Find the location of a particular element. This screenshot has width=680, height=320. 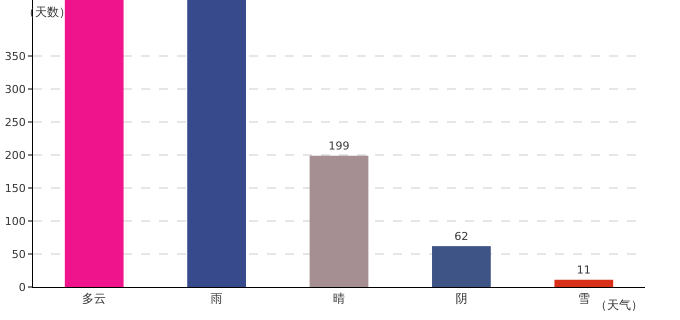

x-tick-label: 阴 is located at coordinates (461, 298).